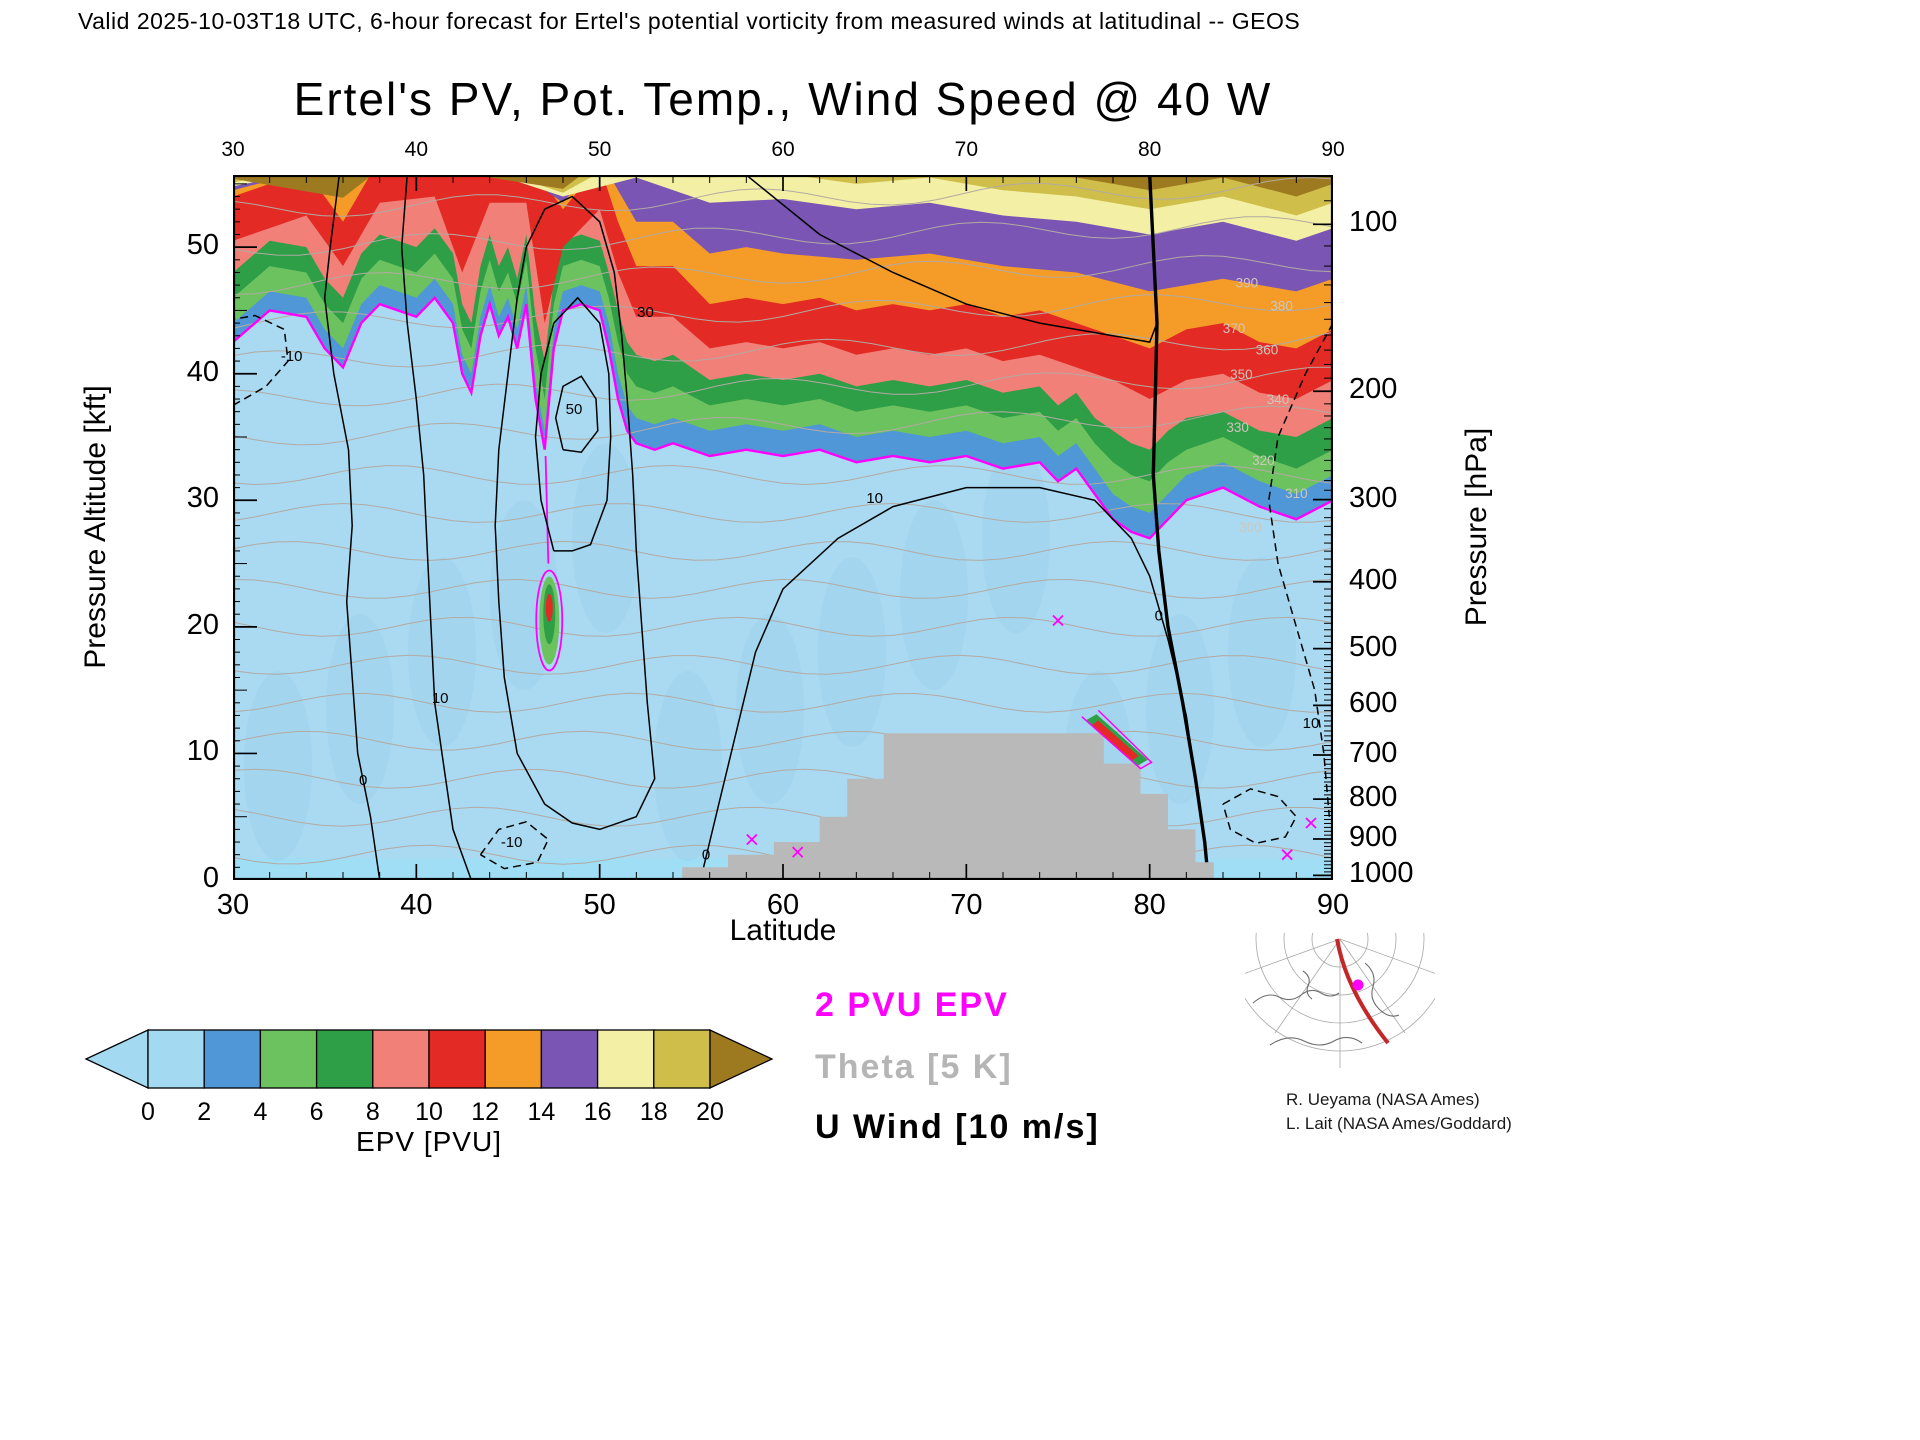  What do you see at coordinates (1373, 797) in the screenshot?
I see `pressure-tick-label: 800` at bounding box center [1373, 797].